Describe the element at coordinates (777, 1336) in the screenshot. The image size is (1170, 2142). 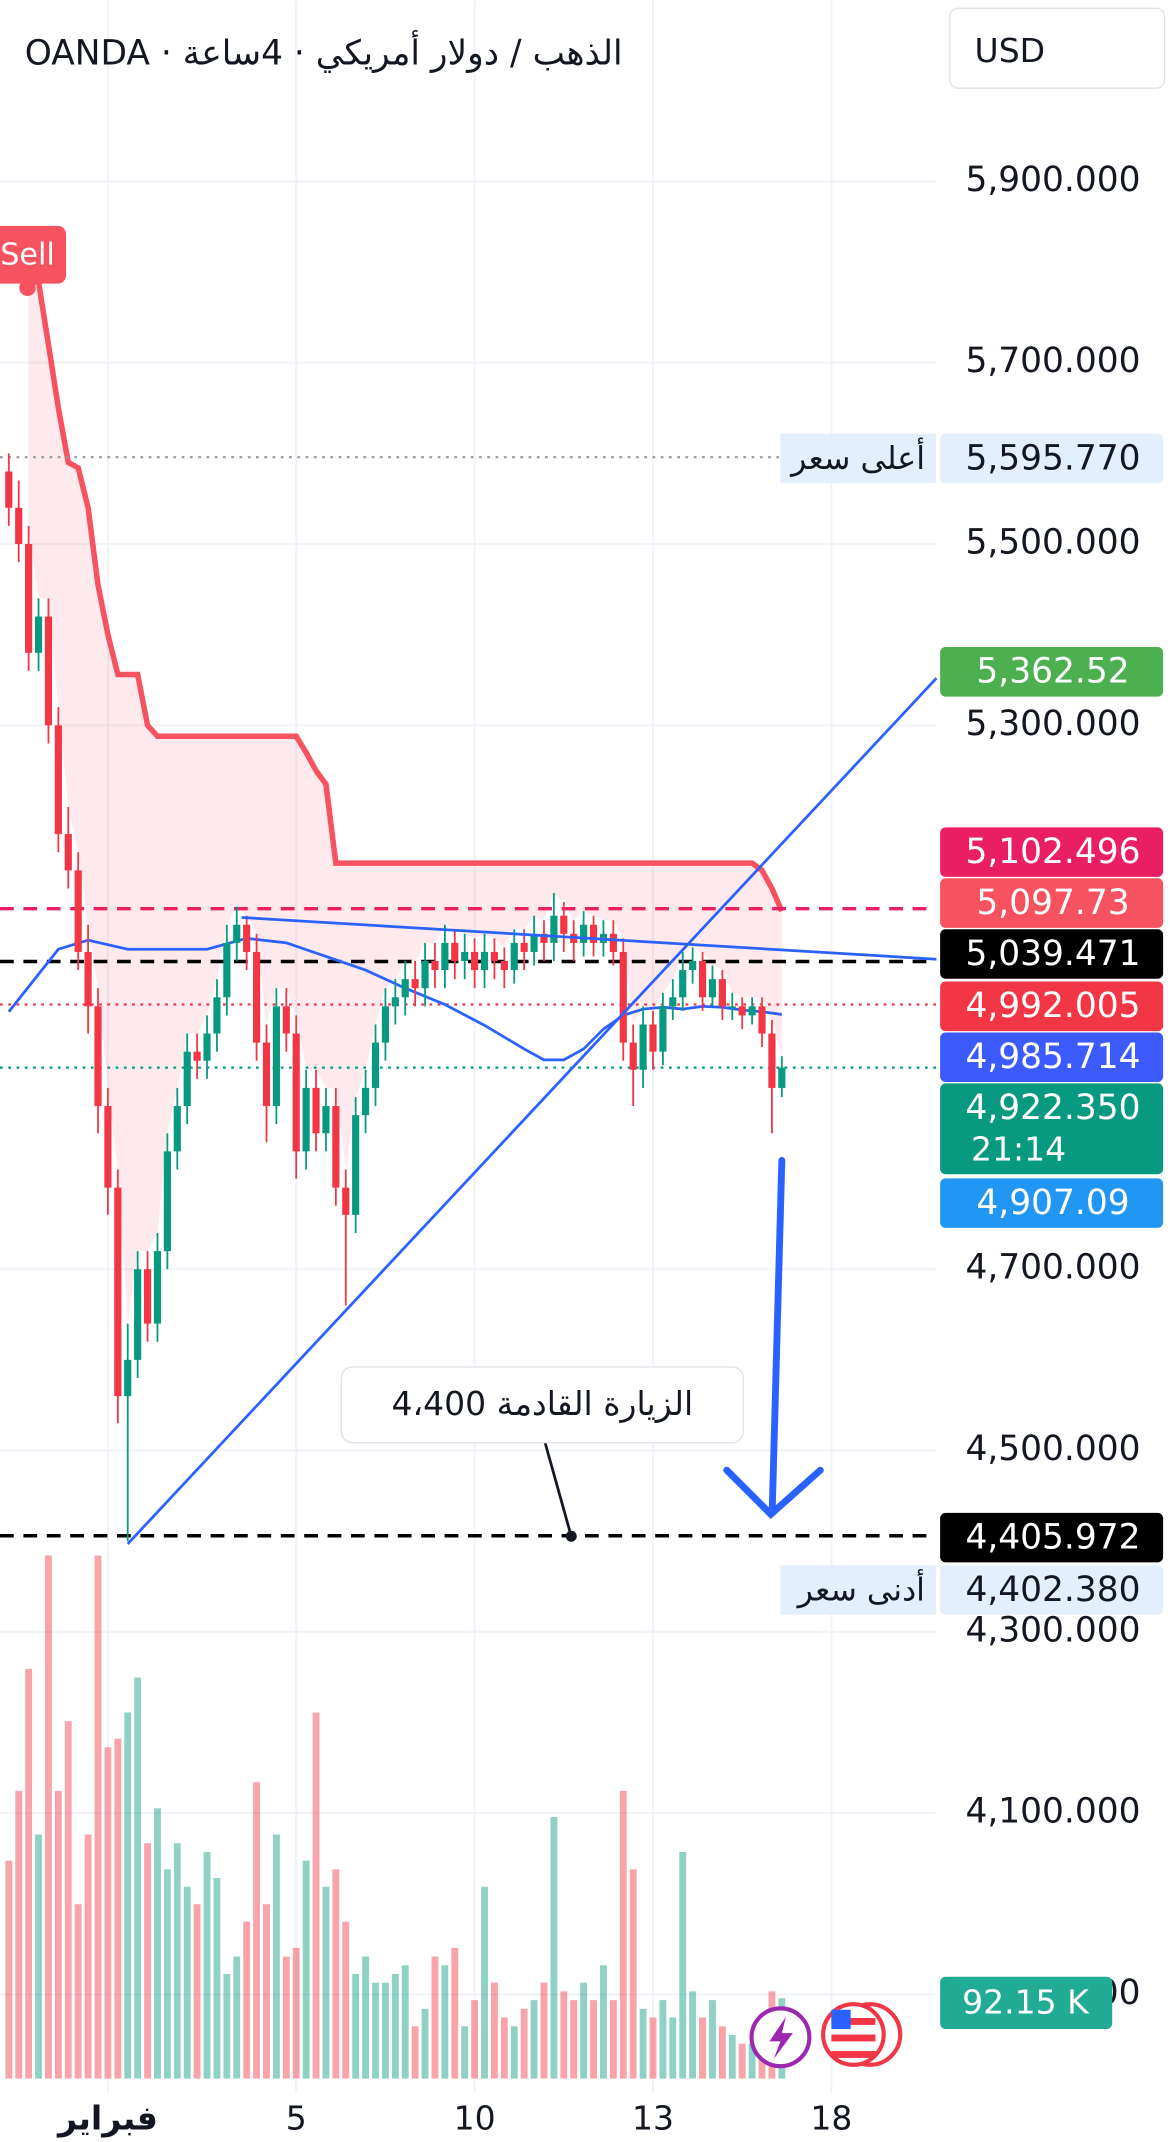
I see `arrow-shaft` at that location.